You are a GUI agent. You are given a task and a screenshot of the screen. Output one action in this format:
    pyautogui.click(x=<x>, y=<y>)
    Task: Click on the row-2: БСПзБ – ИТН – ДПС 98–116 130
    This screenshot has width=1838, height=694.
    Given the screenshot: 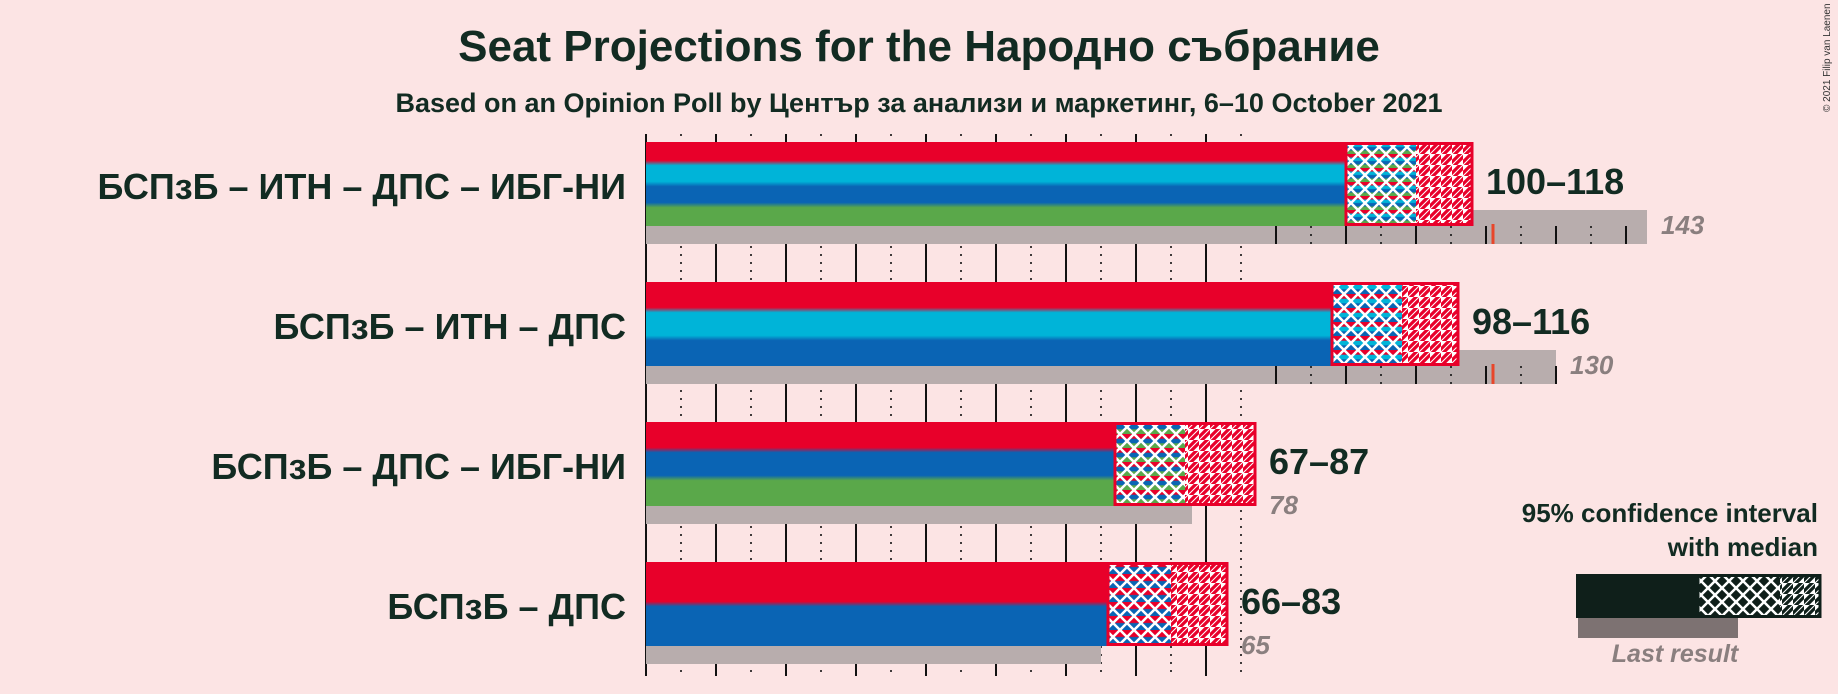 What is the action you would take?
    pyautogui.click(x=944, y=333)
    